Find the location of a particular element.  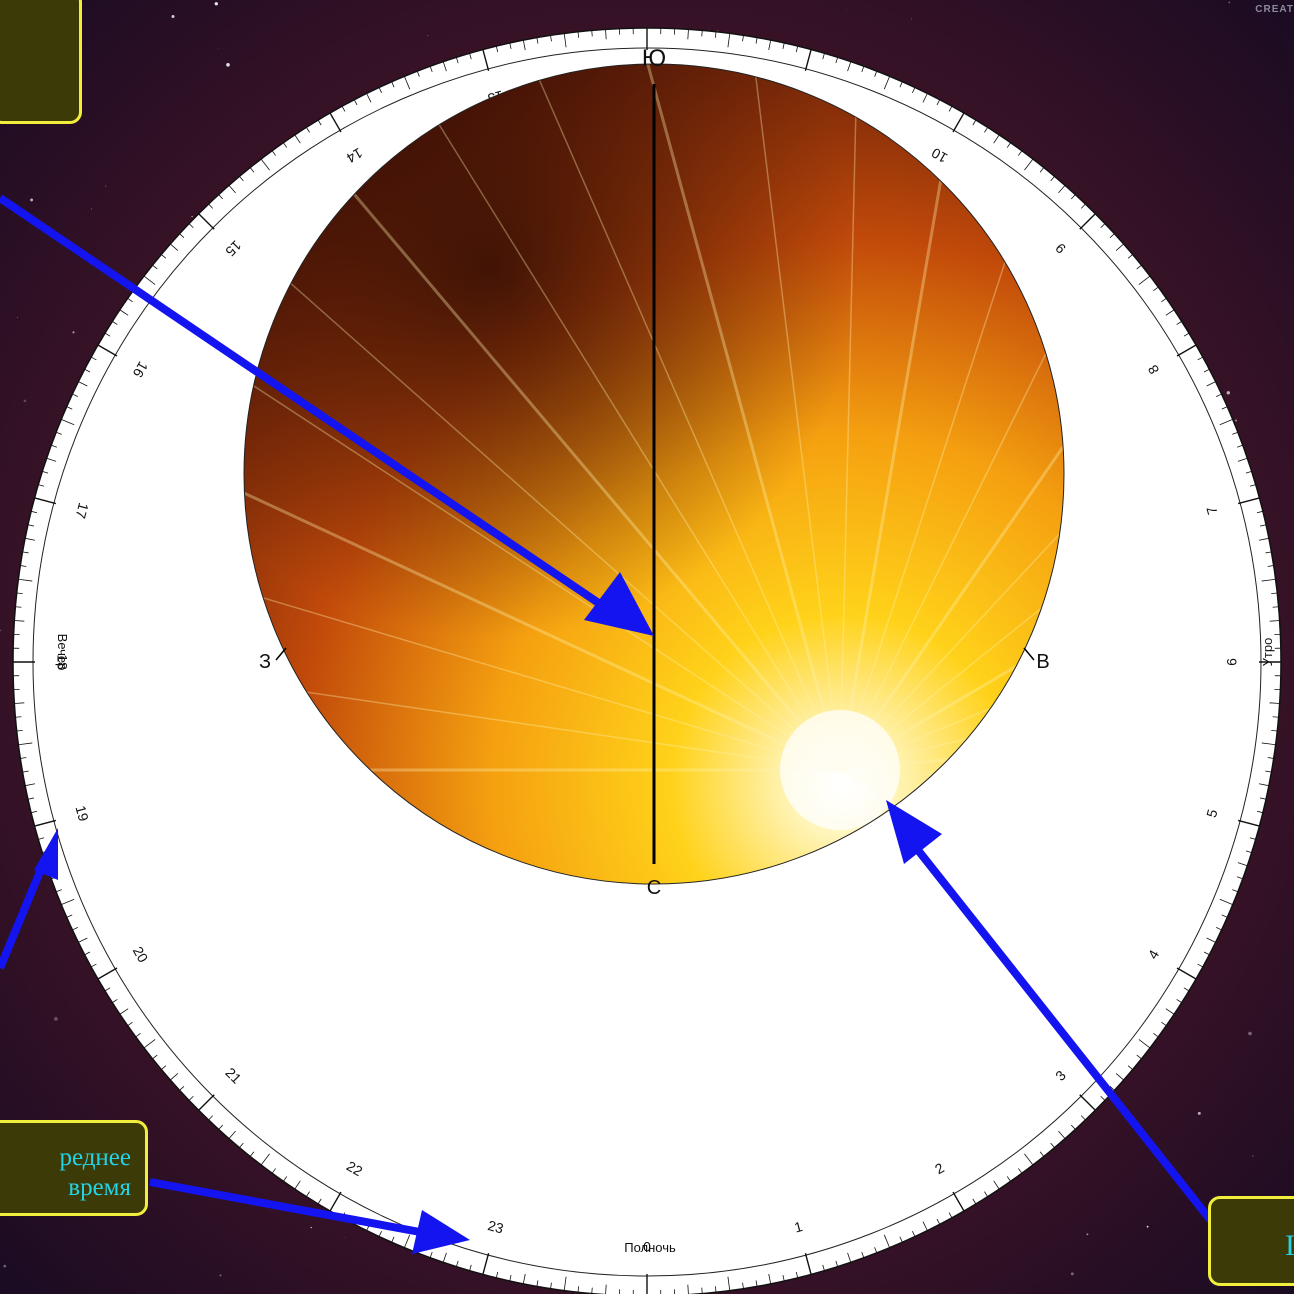

callout-bottom-right: I is located at coordinates (1251, 1241).